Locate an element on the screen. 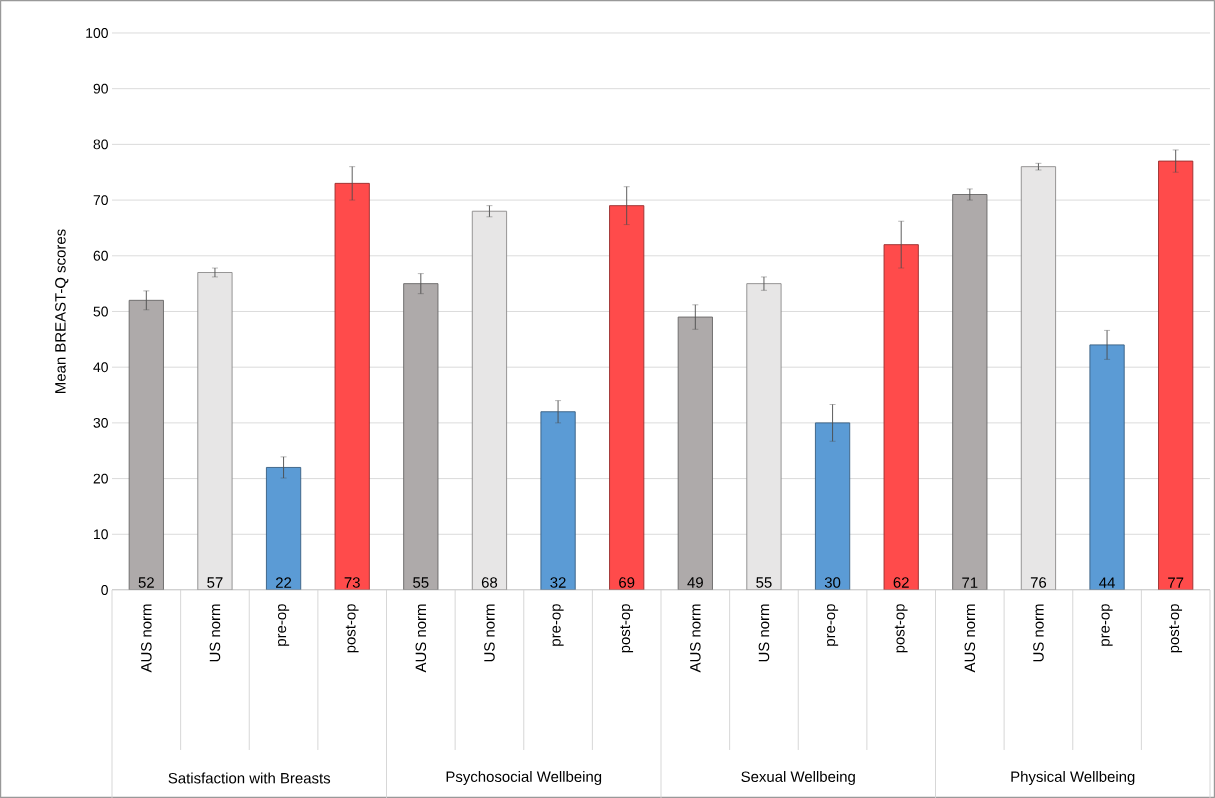 The image size is (1215, 798). data-label: 32 is located at coordinates (558, 582).